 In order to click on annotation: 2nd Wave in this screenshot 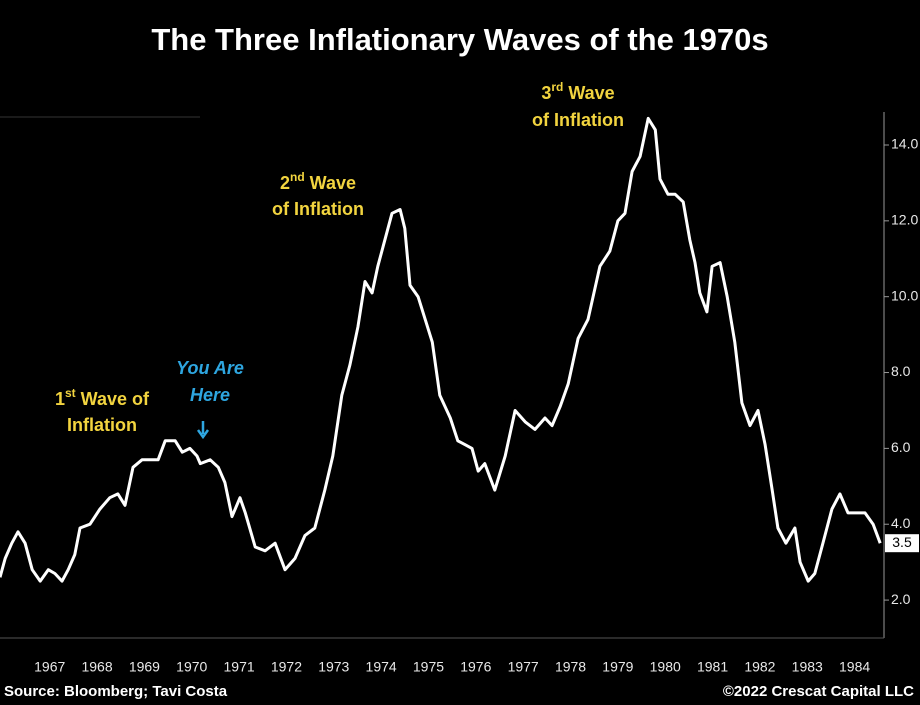, I will do `click(318, 181)`.